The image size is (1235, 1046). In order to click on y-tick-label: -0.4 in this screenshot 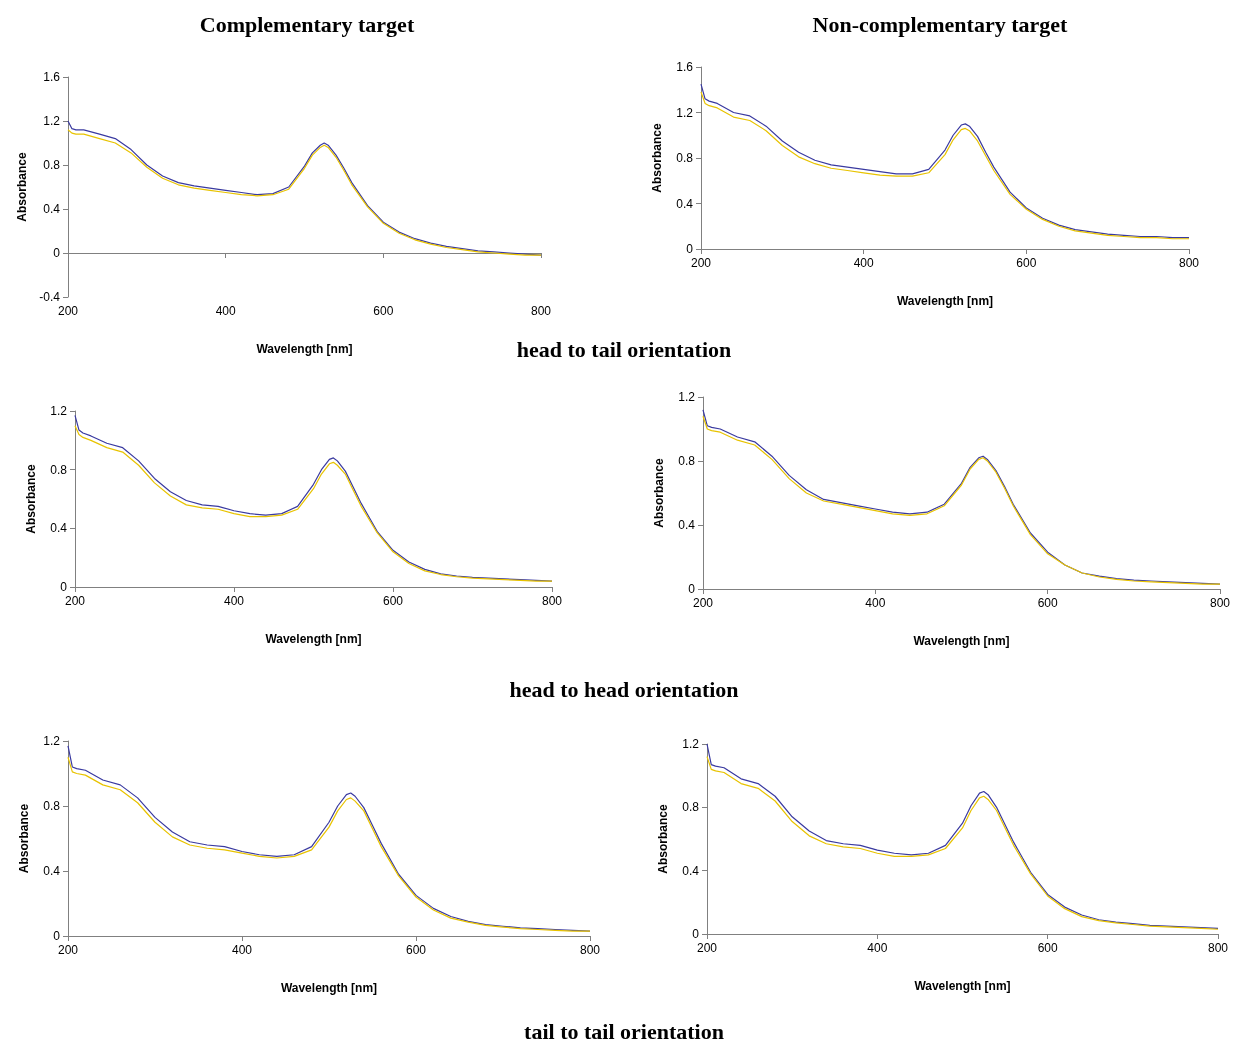, I will do `click(50, 297)`.